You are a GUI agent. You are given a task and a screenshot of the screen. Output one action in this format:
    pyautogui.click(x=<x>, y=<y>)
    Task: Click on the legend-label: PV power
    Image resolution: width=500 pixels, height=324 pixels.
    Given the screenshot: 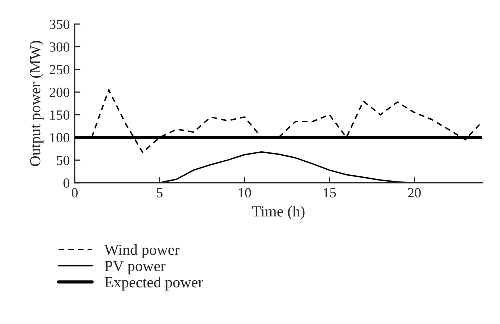 What is the action you would take?
    pyautogui.click(x=135, y=268)
    